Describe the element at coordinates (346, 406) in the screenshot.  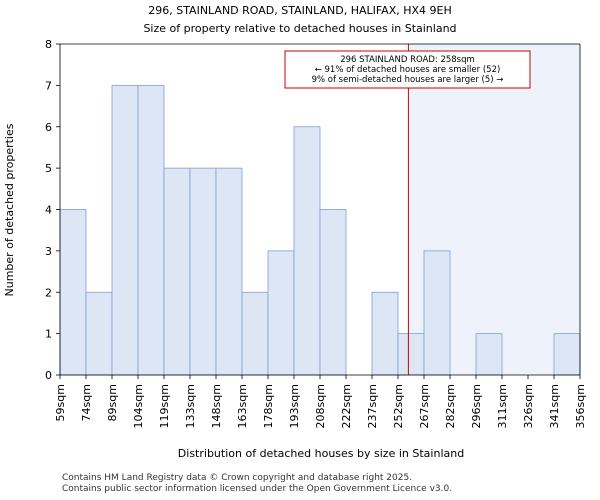
I see `x-tick-label: 222sqm` at that location.